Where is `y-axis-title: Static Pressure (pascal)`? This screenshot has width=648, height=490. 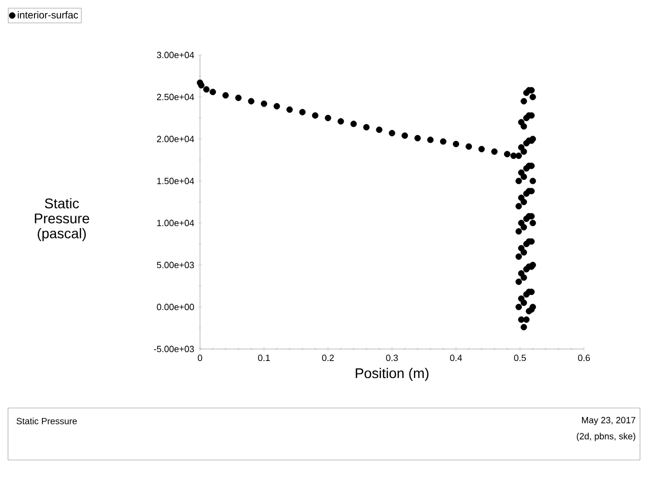 y-axis-title: Static Pressure (pascal) is located at coordinates (62, 220).